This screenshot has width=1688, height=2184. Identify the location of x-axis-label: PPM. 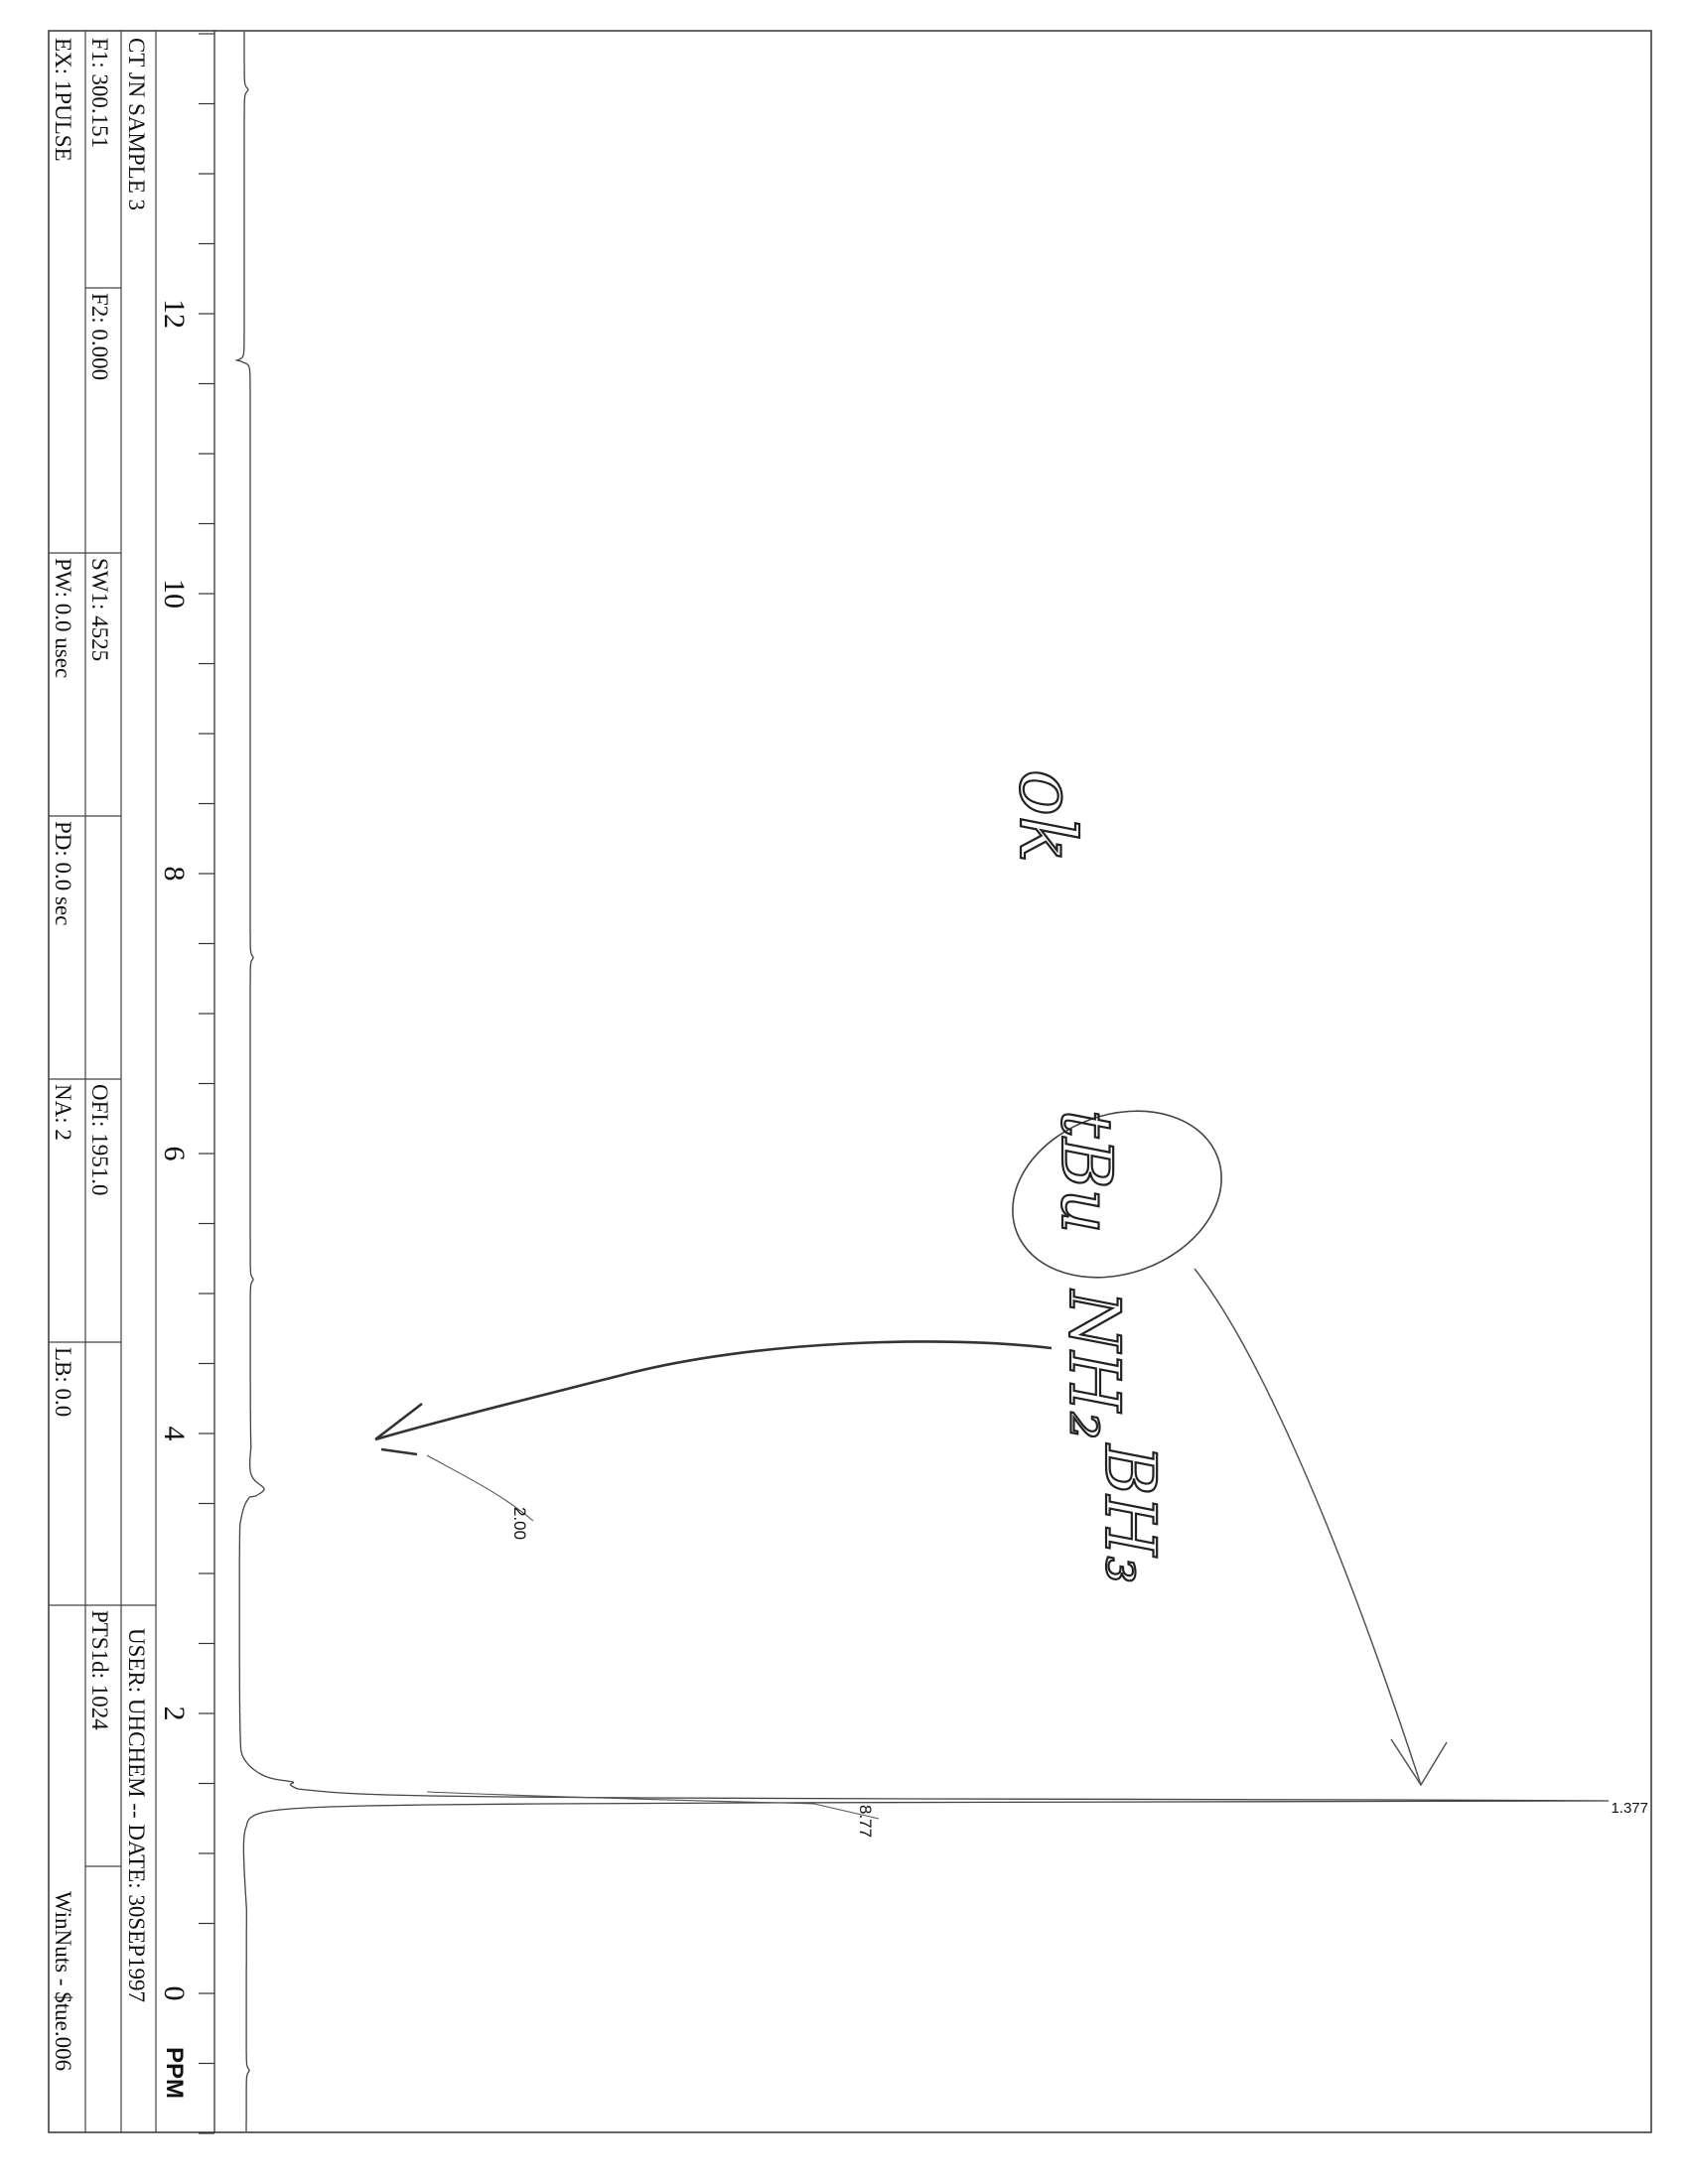
(174, 2073).